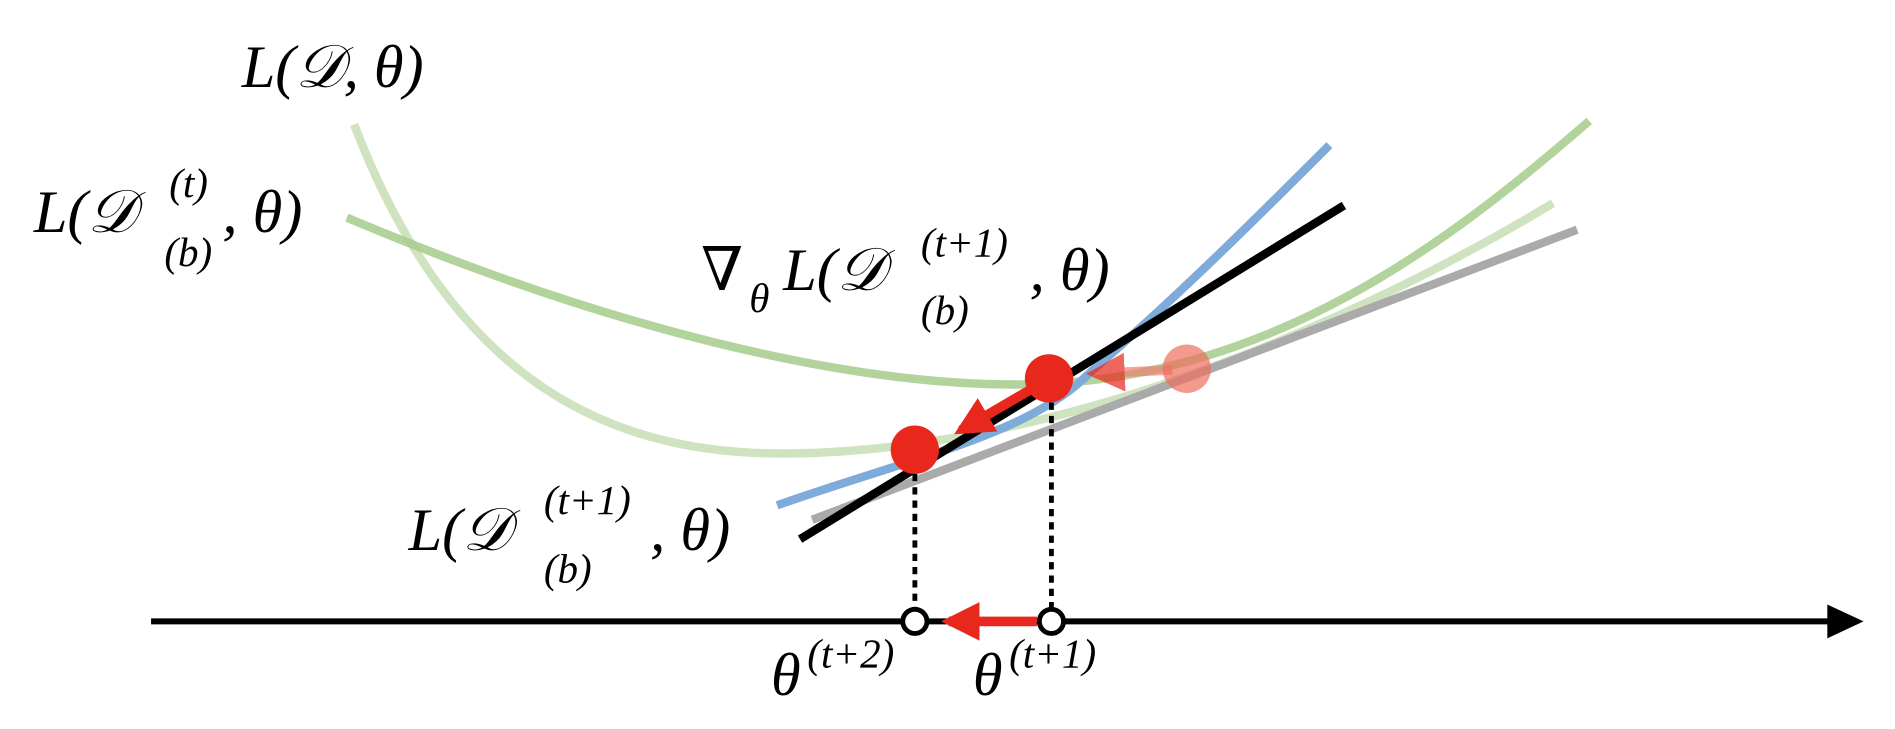  I want to click on label-sup: (t), so click(188, 183).